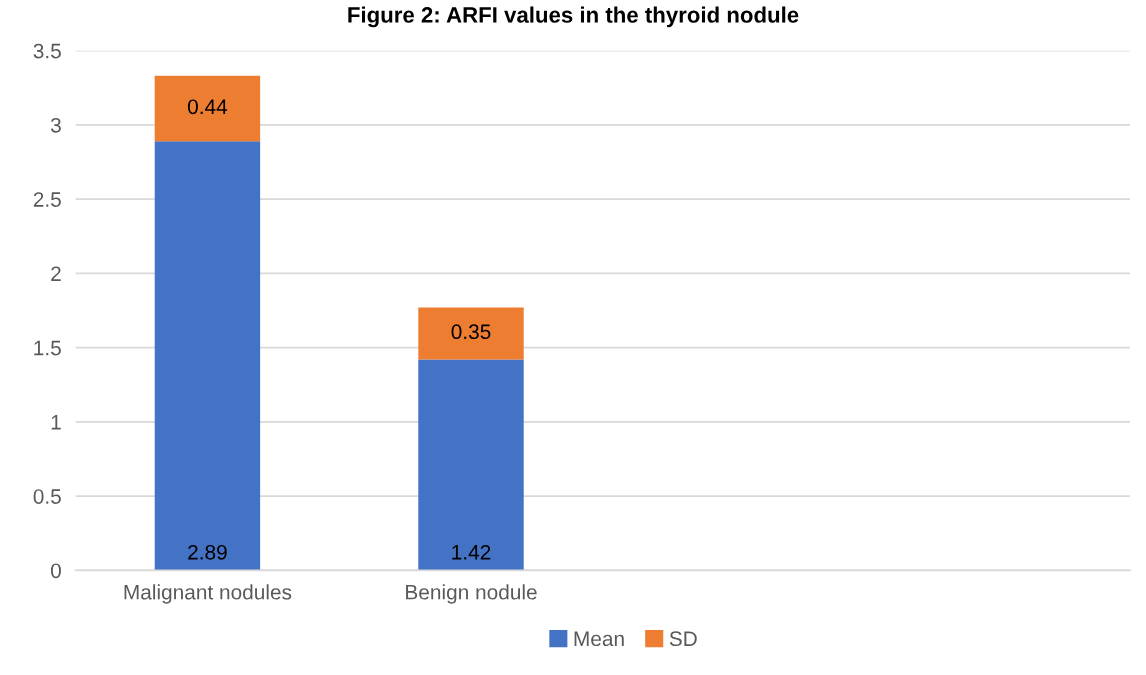 The height and width of the screenshot is (675, 1146). Describe the element at coordinates (47, 496) in the screenshot. I see `y-tick-label: 0.5` at that location.